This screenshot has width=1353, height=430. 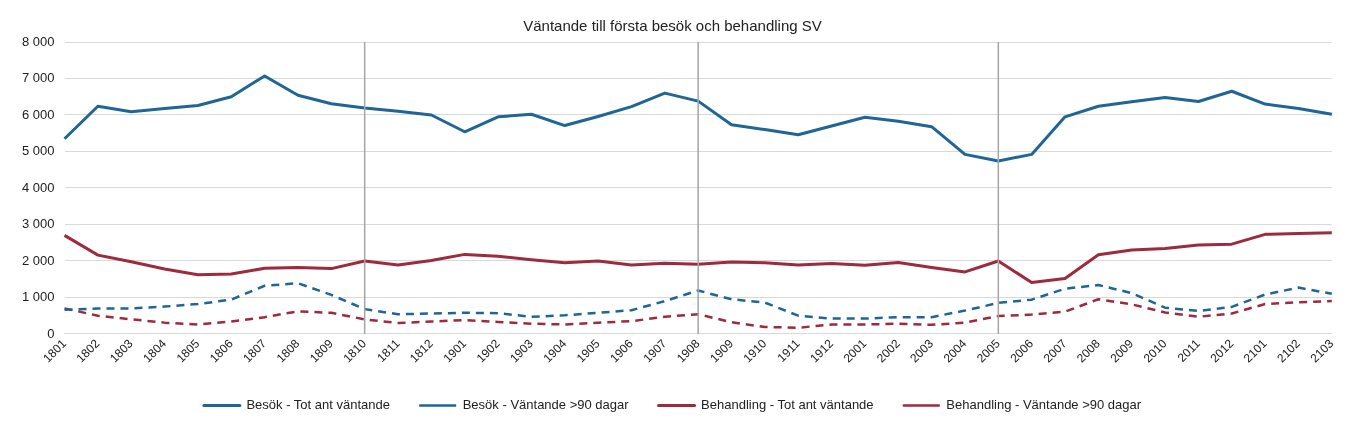 I want to click on chart-title: Väntande till första besök och behandling SV, so click(x=672, y=26).